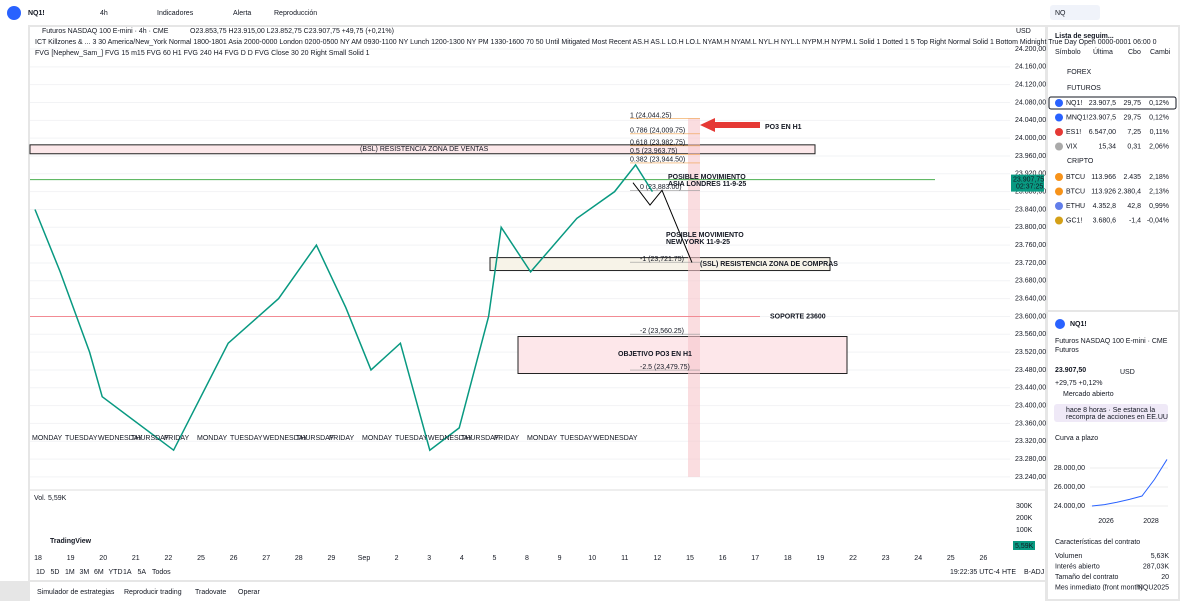 The image size is (1200, 606). I want to click on date-label: 24, so click(918, 558).